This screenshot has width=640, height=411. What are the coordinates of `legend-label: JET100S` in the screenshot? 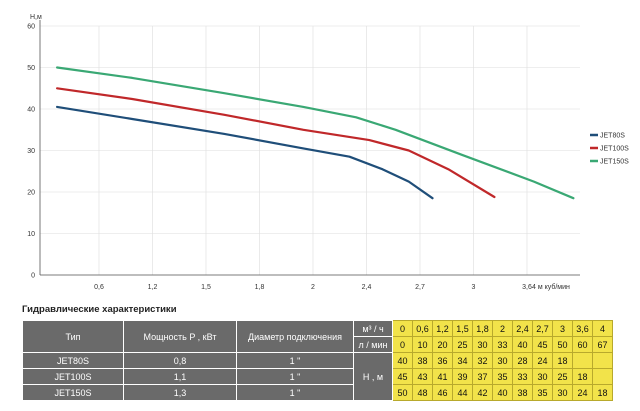 It's located at (614, 149).